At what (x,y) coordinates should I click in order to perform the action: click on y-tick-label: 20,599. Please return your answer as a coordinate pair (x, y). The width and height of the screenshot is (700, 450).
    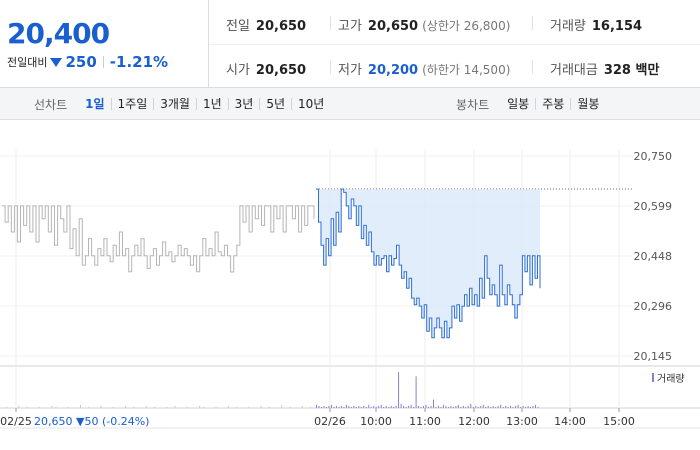
    Looking at the image, I should click on (653, 206).